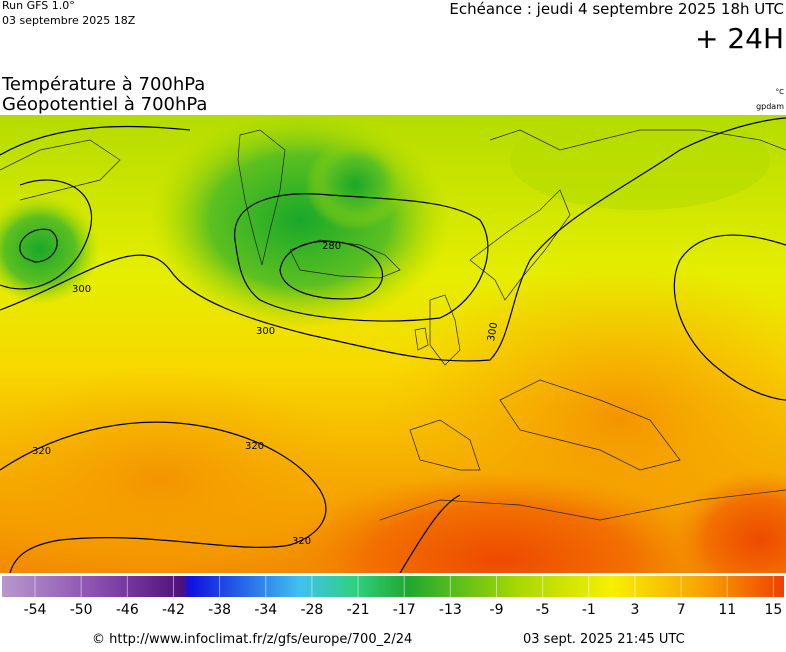 The image size is (786, 652). Describe the element at coordinates (358, 610) in the screenshot. I see `colorbar-label: -21` at that location.